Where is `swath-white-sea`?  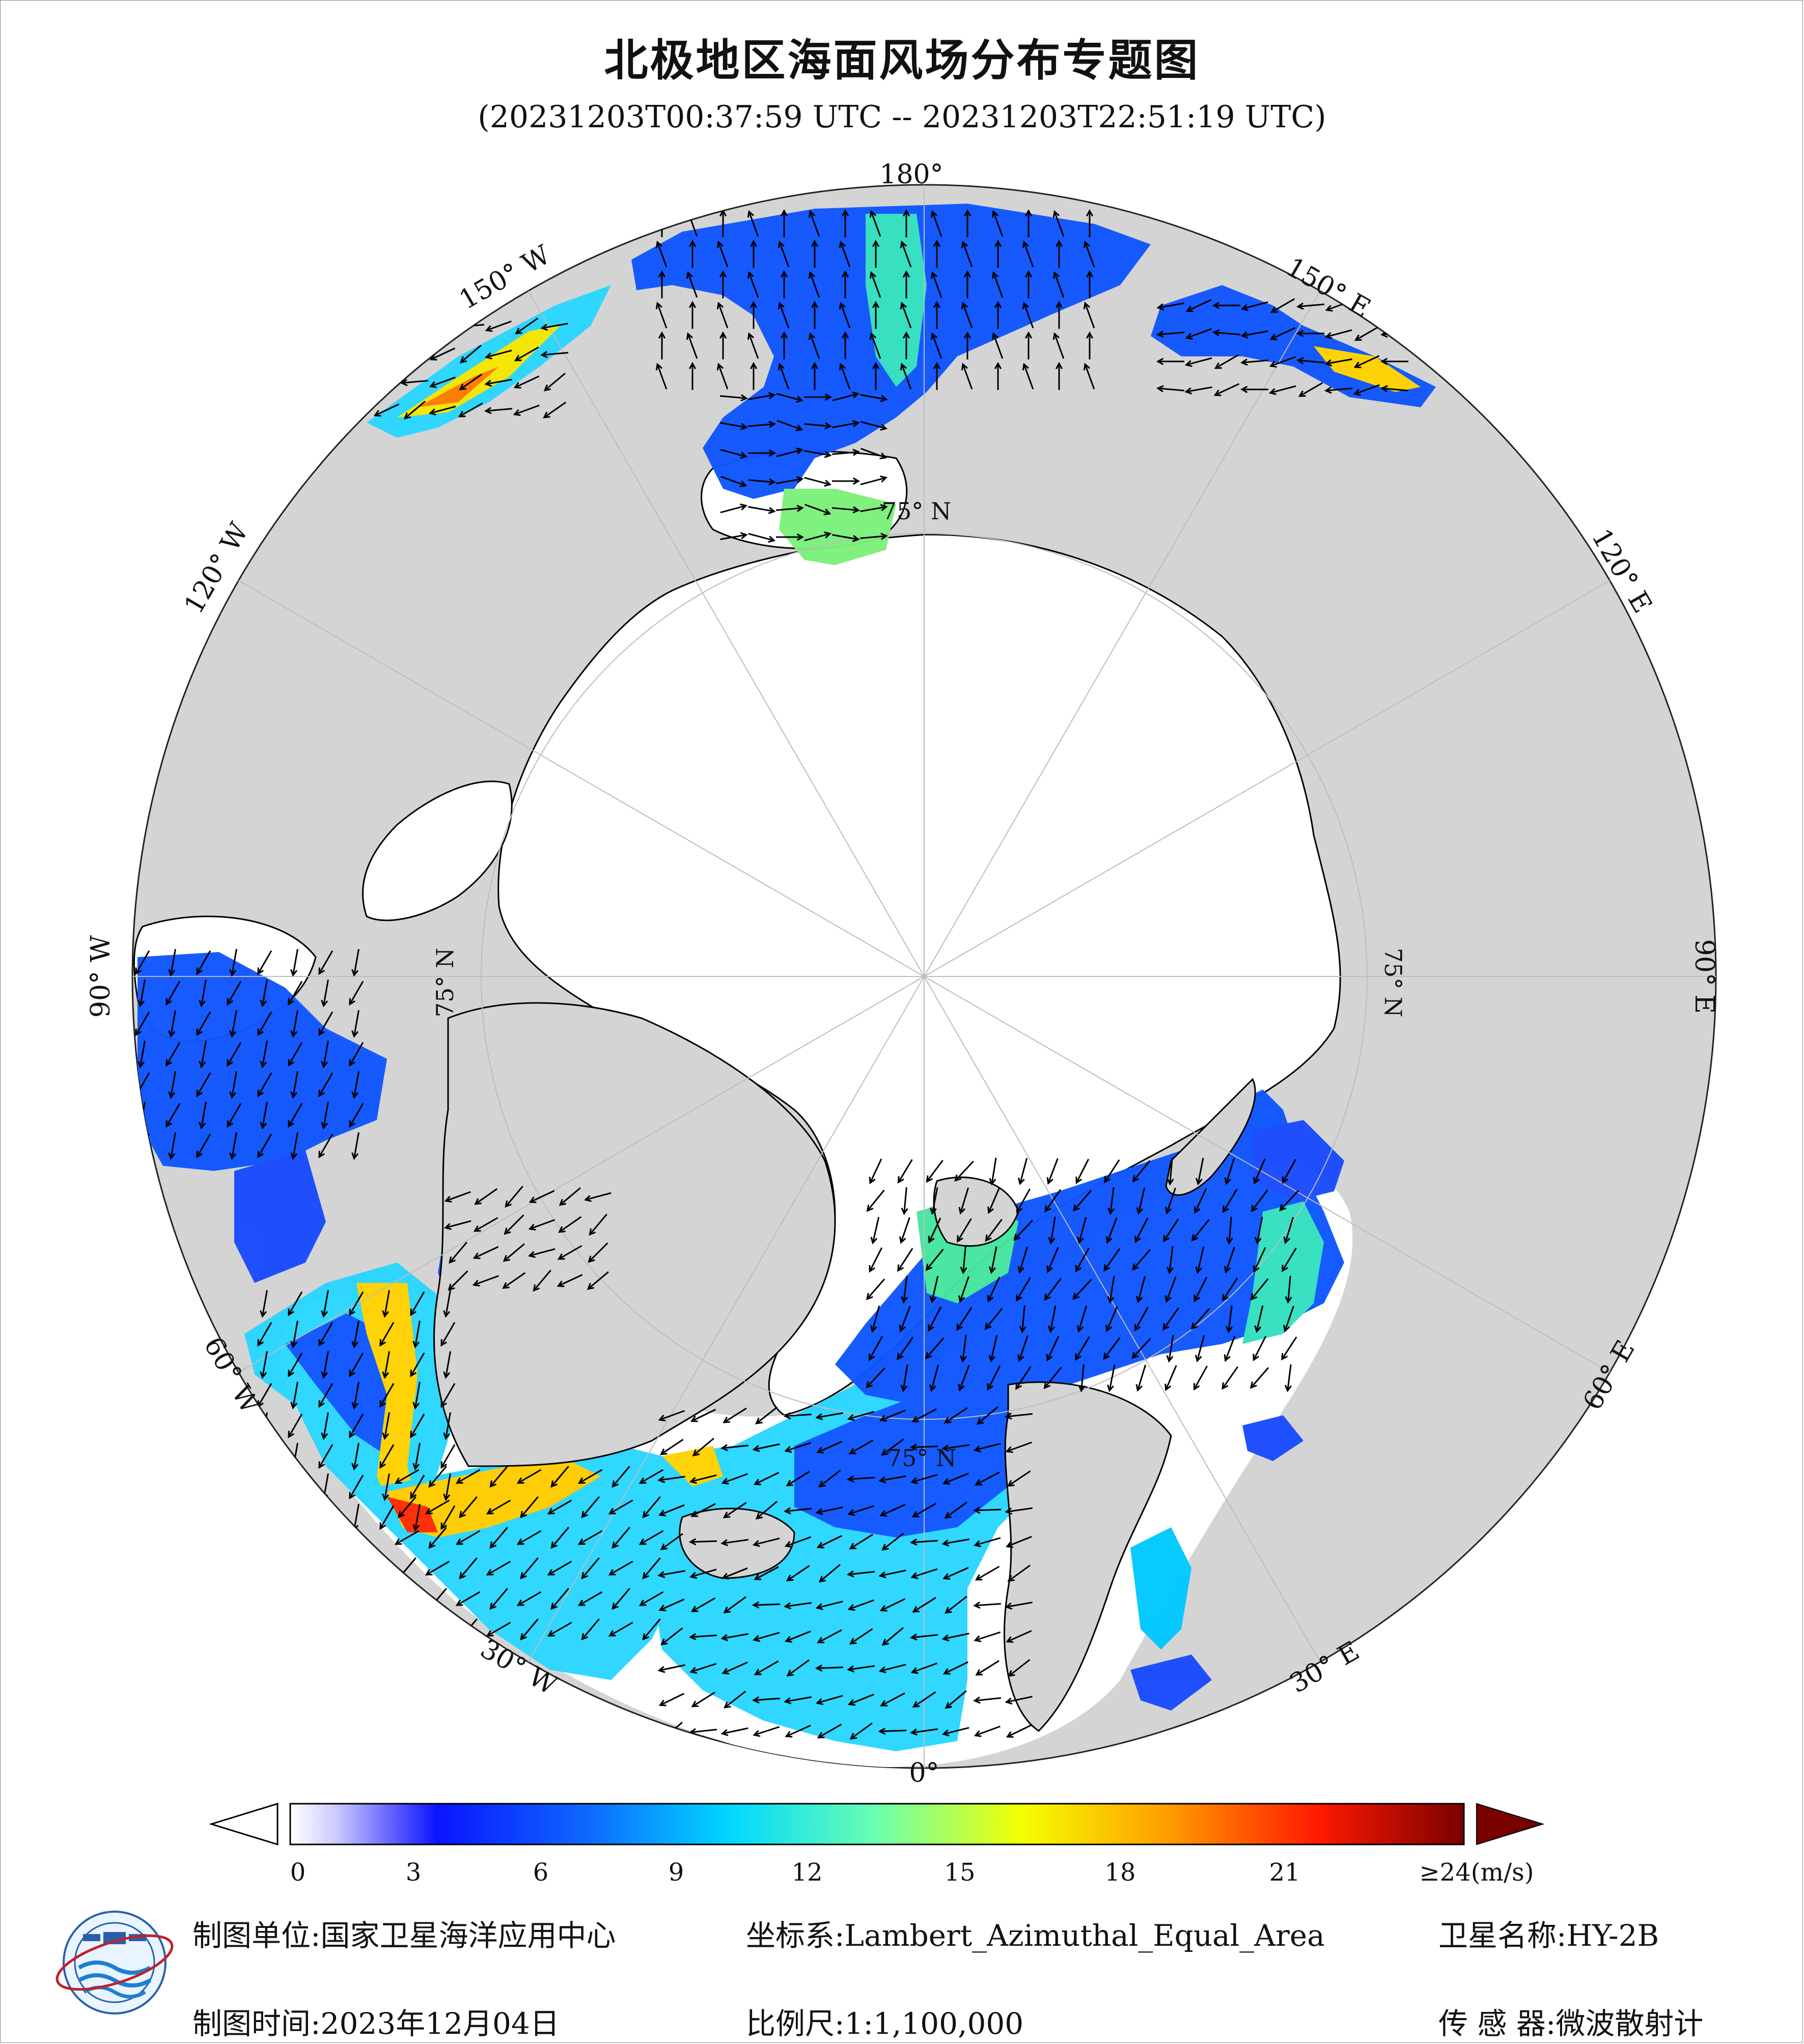
swath-white-sea is located at coordinates (1272, 1438).